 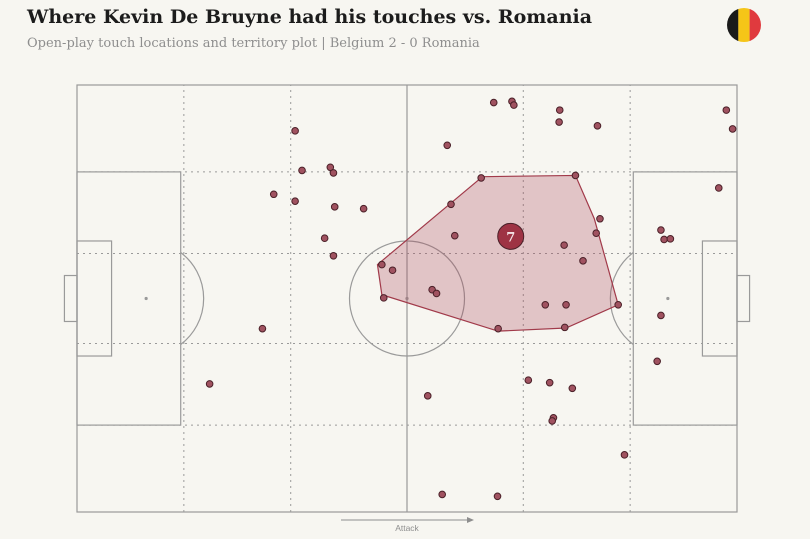 What do you see at coordinates (744, 25) in the screenshot?
I see `belgium-flag-icon` at bounding box center [744, 25].